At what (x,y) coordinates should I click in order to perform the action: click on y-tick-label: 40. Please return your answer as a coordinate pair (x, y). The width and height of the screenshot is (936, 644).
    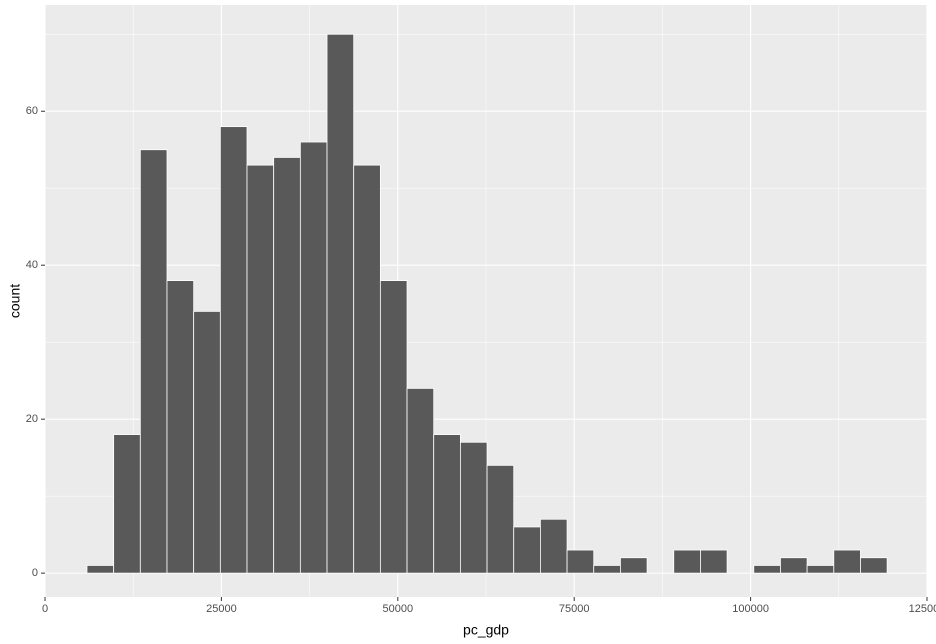
    Looking at the image, I should click on (32, 265).